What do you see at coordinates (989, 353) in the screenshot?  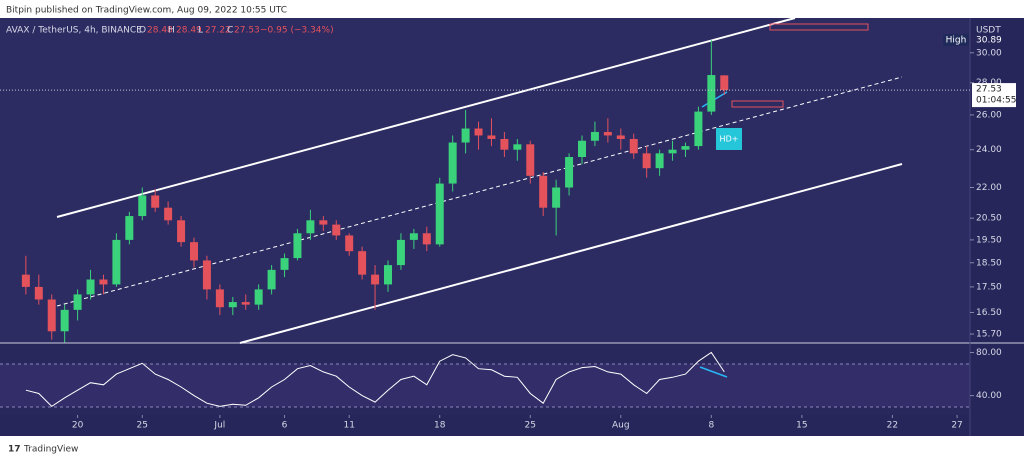 I see `y-tick-label: 80.00` at bounding box center [989, 353].